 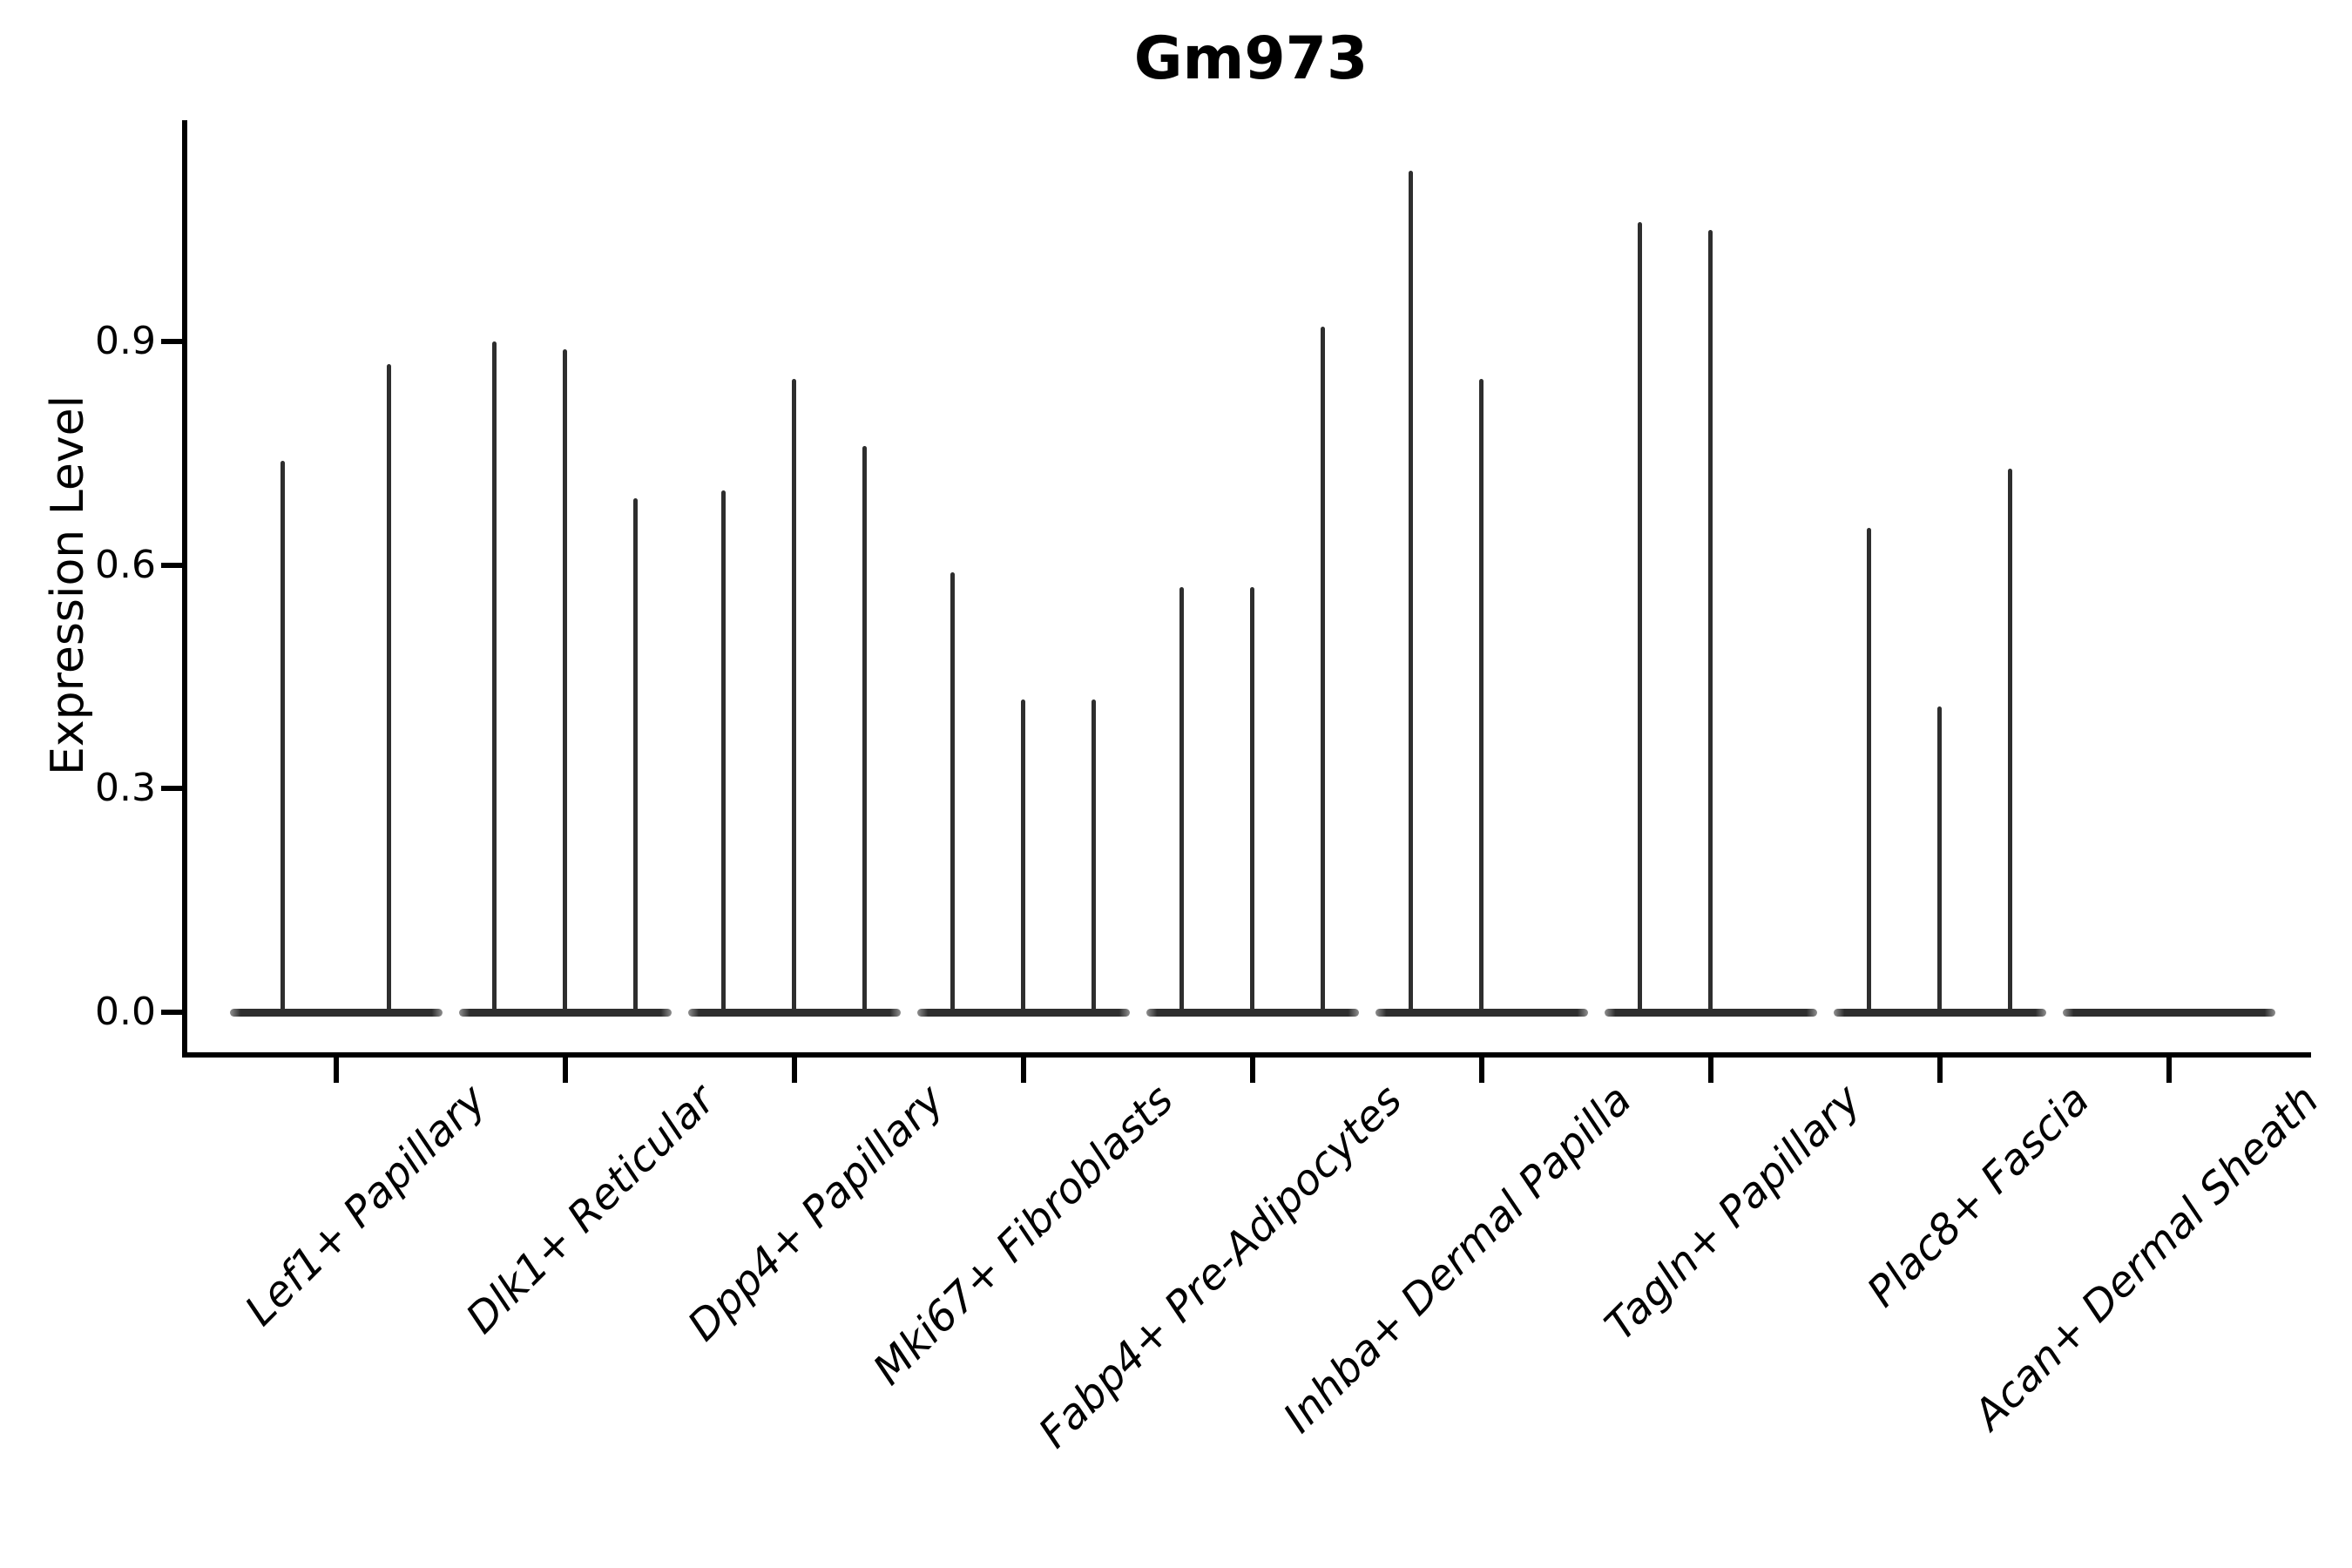 I want to click on x-tick-label: Plac8+ Fascia, so click(x=1979, y=1196).